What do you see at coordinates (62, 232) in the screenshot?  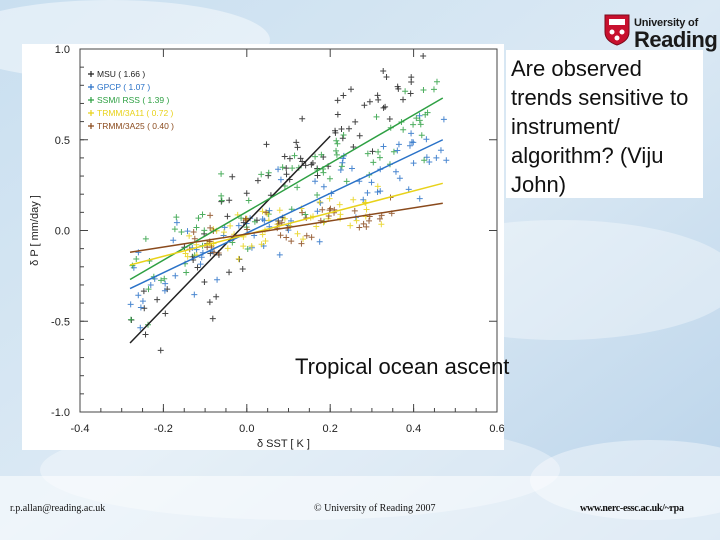 I see `y-tick-label: 0.0` at bounding box center [62, 232].